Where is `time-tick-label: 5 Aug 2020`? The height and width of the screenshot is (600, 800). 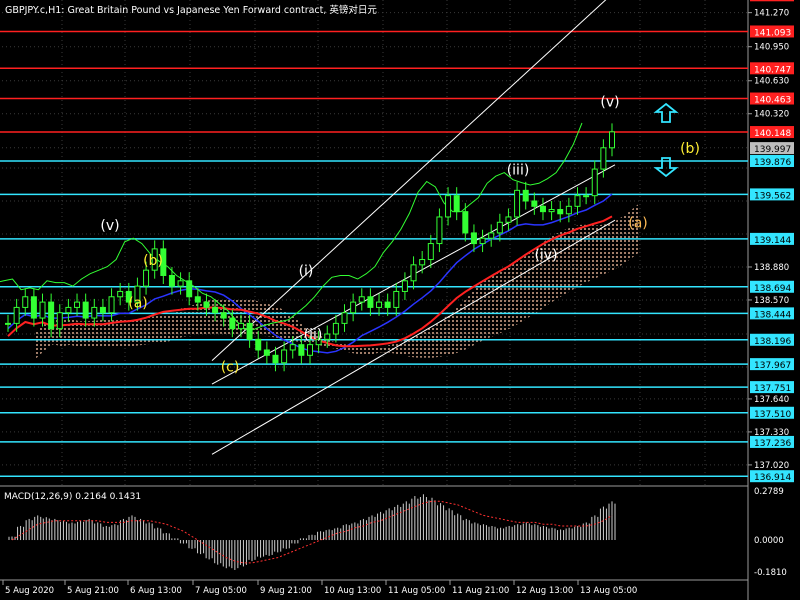 time-tick-label: 5 Aug 2020 is located at coordinates (29, 591).